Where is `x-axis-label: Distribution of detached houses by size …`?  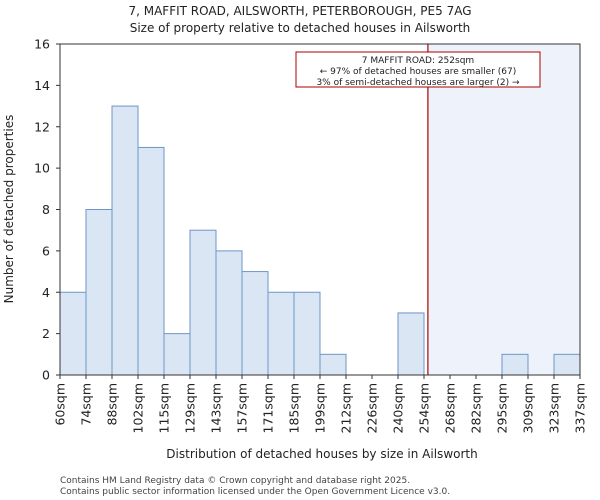 x-axis-label: Distribution of detached houses by size … is located at coordinates (321, 454).